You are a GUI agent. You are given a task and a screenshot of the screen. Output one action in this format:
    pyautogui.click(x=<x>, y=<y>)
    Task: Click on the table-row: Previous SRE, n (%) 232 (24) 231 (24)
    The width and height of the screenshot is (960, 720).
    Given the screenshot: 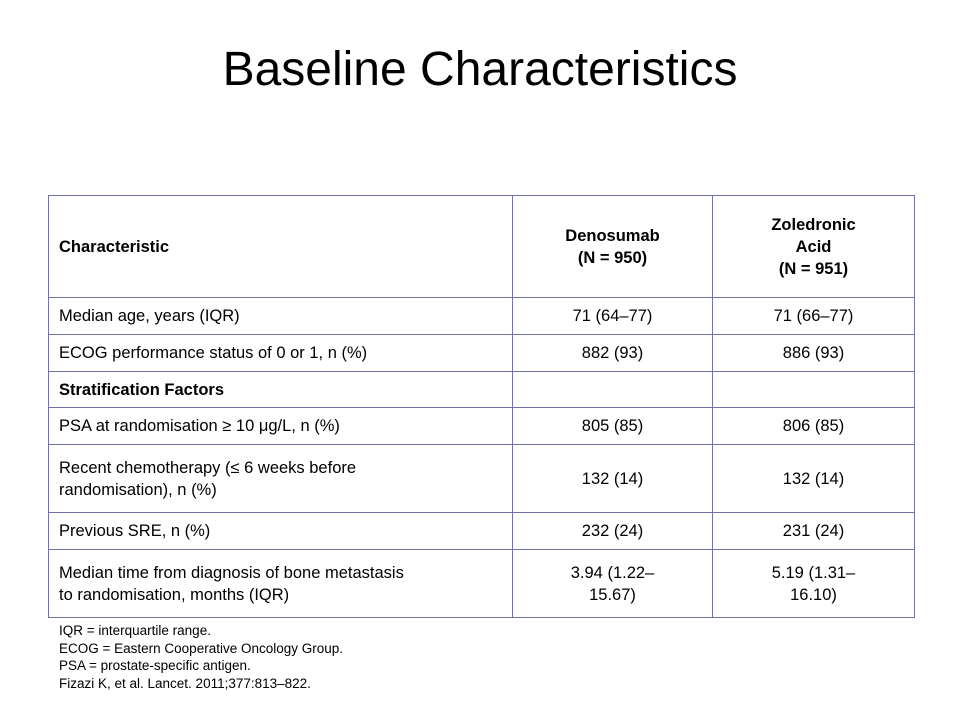 What is the action you would take?
    pyautogui.click(x=481, y=531)
    